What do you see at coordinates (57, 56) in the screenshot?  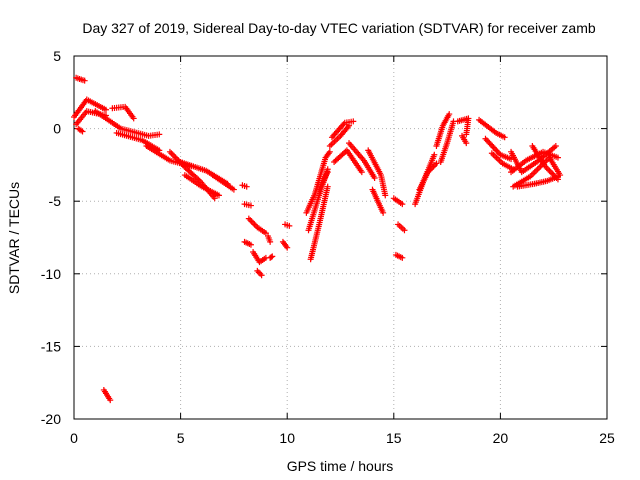 I see `y-tick-label: 5` at bounding box center [57, 56].